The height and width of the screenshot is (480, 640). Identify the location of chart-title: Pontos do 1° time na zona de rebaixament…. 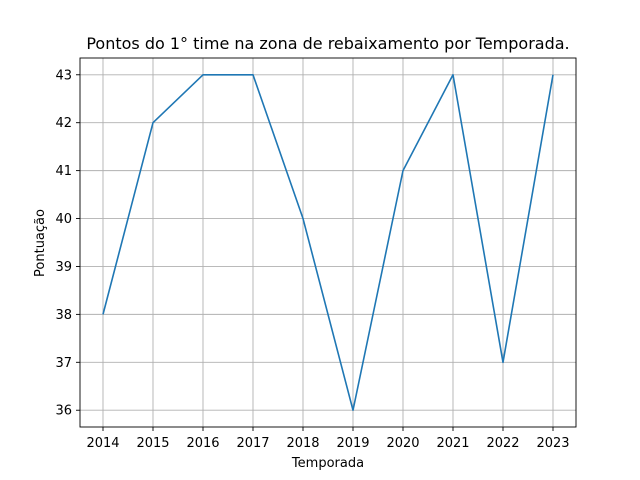
(327, 43).